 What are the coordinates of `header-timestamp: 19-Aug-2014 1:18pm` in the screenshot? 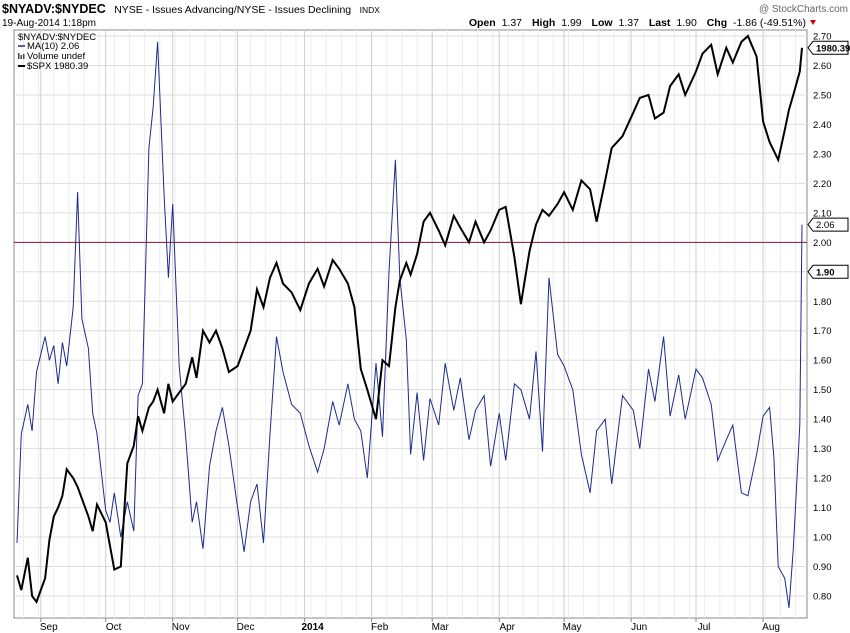 It's located at (49, 23).